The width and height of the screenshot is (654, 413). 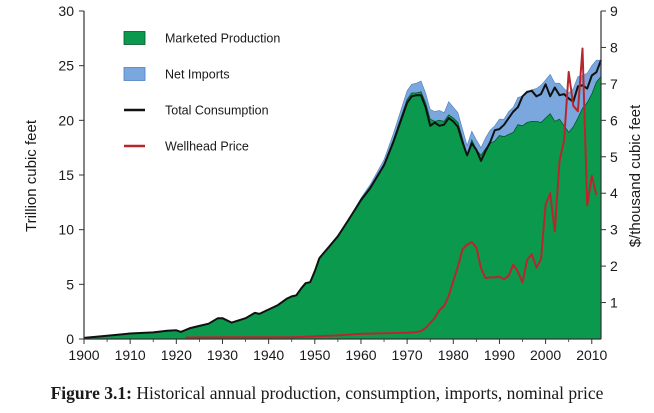 I want to click on x-tick-label: 1940, so click(x=268, y=355).